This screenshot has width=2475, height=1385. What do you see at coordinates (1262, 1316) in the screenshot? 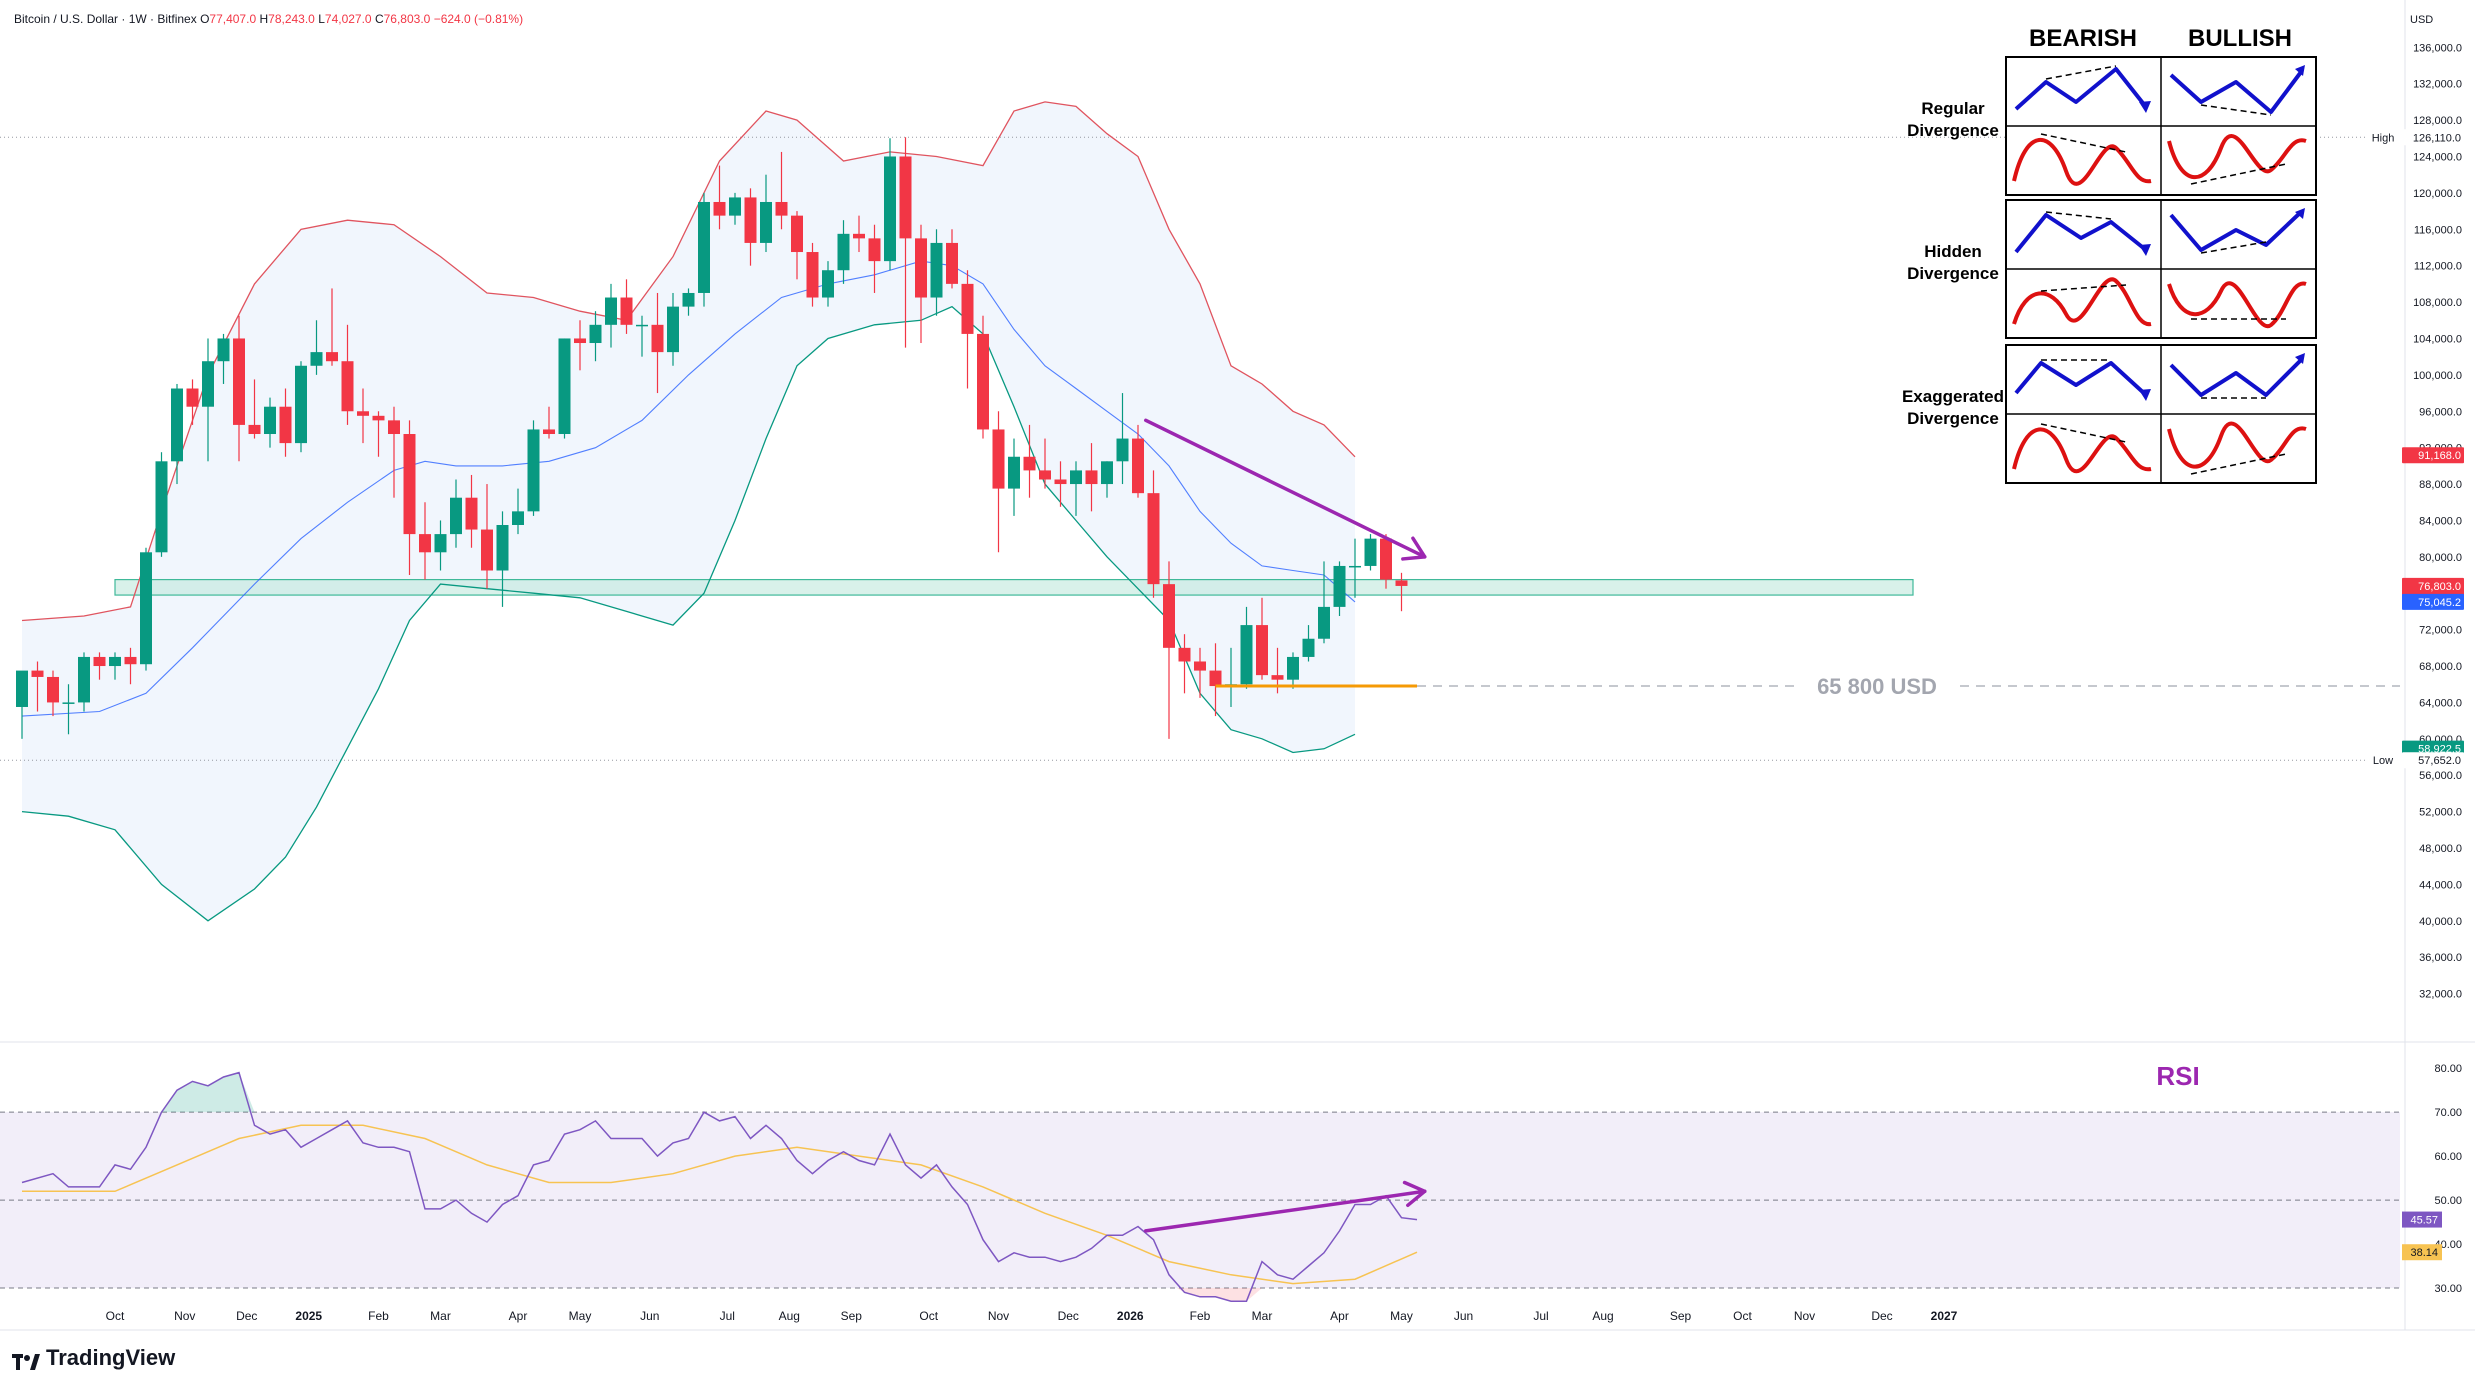
I see `time-tick-label: Mar` at bounding box center [1262, 1316].